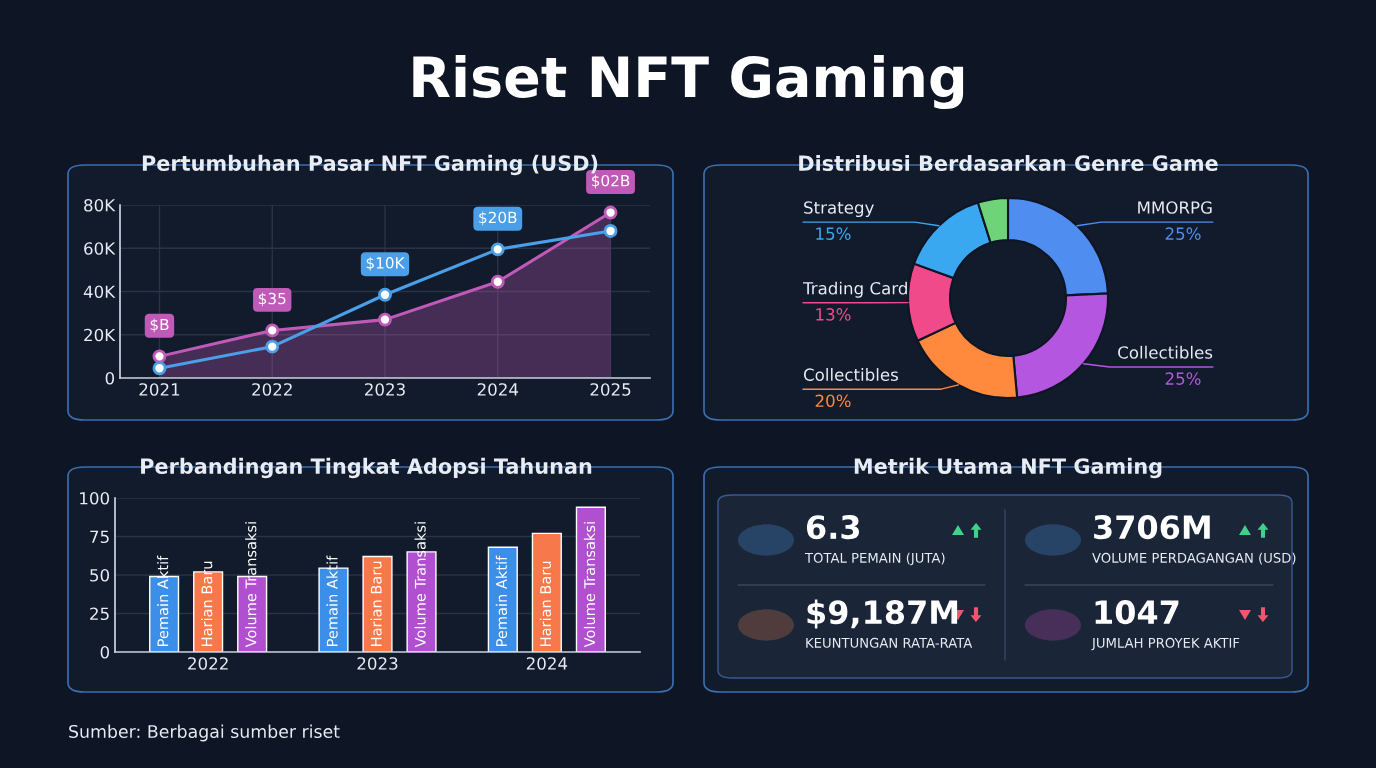  I want to click on annotation: $20B, so click(498, 218).